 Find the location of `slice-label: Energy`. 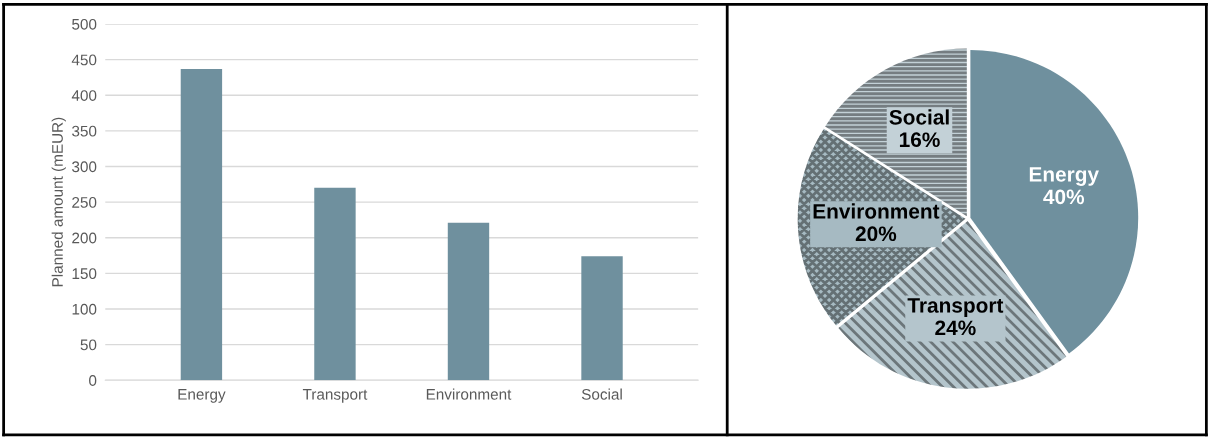

slice-label: Energy is located at coordinates (1064, 176).